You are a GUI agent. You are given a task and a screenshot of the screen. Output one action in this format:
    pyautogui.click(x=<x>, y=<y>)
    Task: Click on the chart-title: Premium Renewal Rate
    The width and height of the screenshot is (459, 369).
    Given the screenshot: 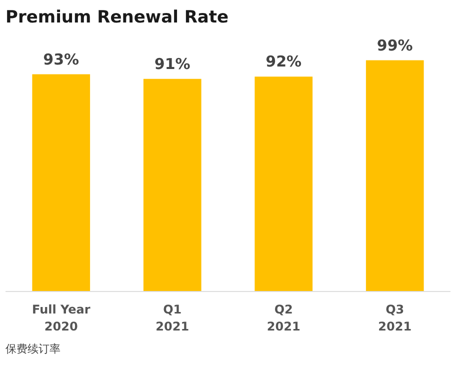 What is the action you would take?
    pyautogui.click(x=117, y=18)
    